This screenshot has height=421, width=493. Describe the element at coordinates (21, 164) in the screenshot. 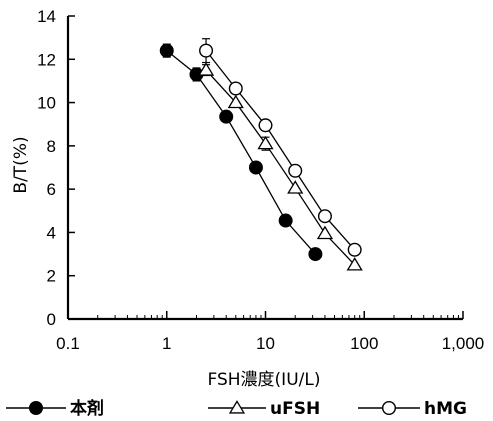

I see `y-axis-label: B/T(%)` at that location.